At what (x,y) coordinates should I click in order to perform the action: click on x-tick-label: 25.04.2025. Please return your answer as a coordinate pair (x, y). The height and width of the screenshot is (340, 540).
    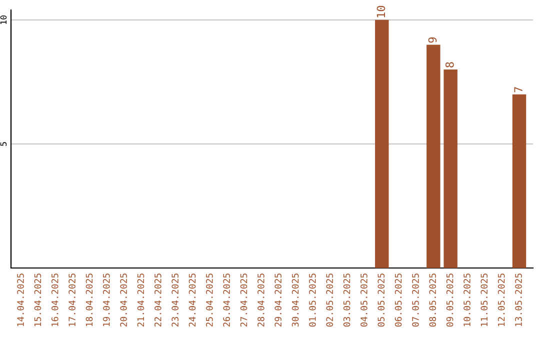
    Looking at the image, I should click on (209, 300).